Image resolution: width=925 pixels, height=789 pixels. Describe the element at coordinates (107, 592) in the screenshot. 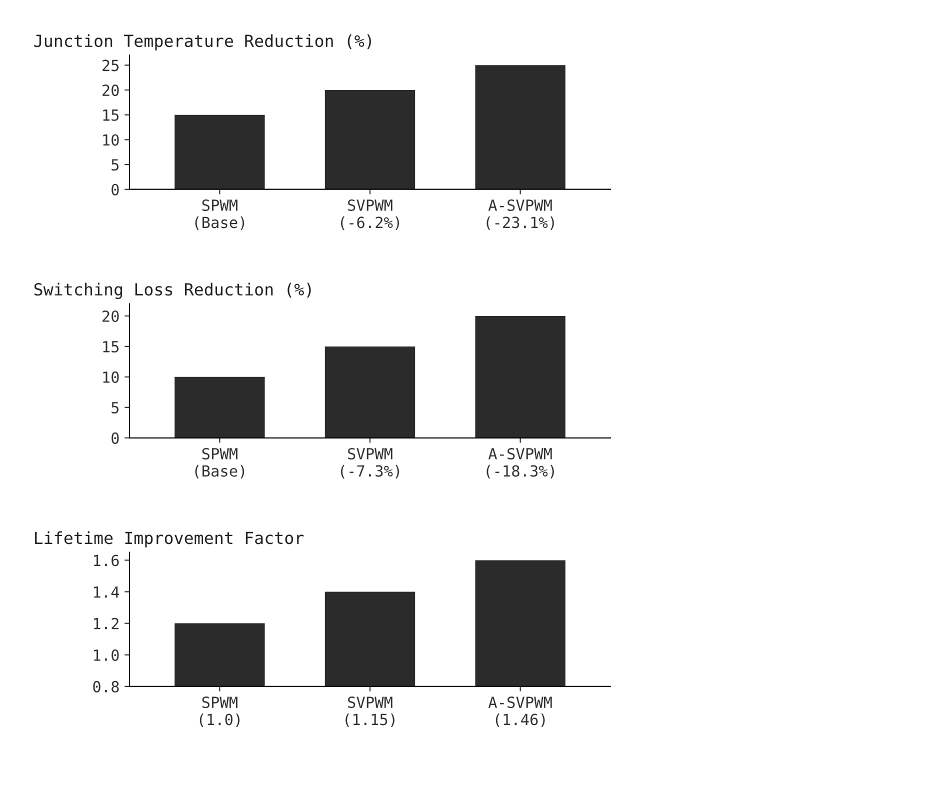

I see `y-tick-label: 1.4` at that location.